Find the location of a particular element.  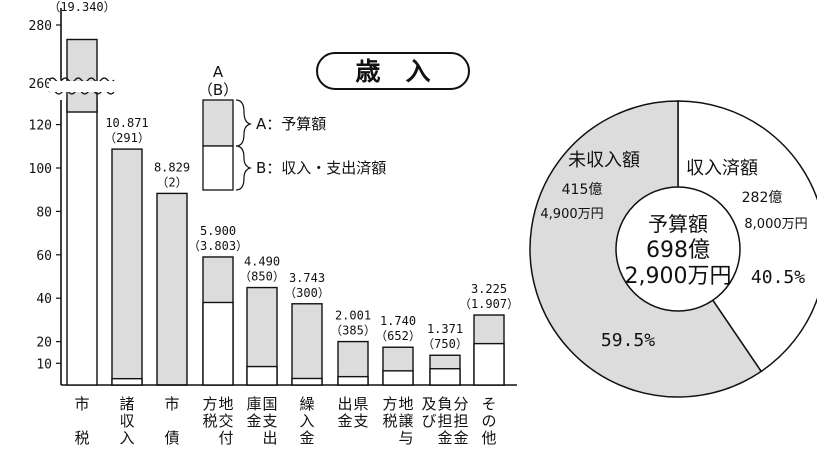

bar-budget-label: 10.871 is located at coordinates (126, 123).